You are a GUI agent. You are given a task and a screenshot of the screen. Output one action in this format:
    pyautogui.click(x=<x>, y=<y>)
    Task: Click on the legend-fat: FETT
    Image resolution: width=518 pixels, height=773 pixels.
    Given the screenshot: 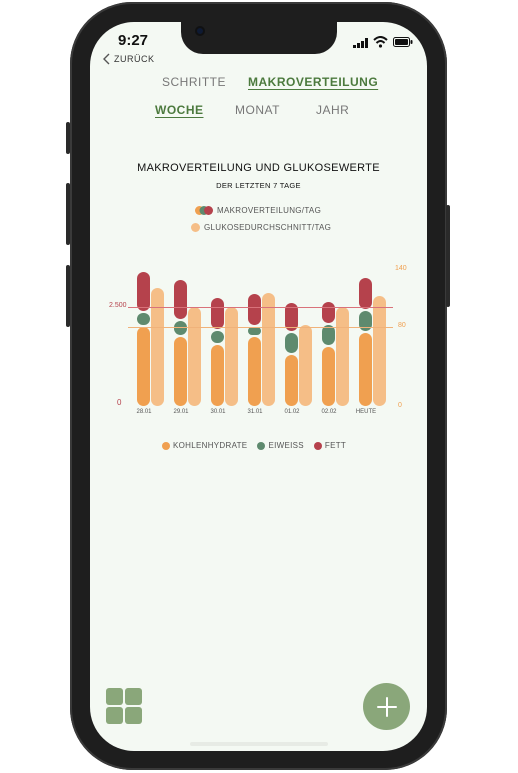 What is the action you would take?
    pyautogui.click(x=330, y=445)
    